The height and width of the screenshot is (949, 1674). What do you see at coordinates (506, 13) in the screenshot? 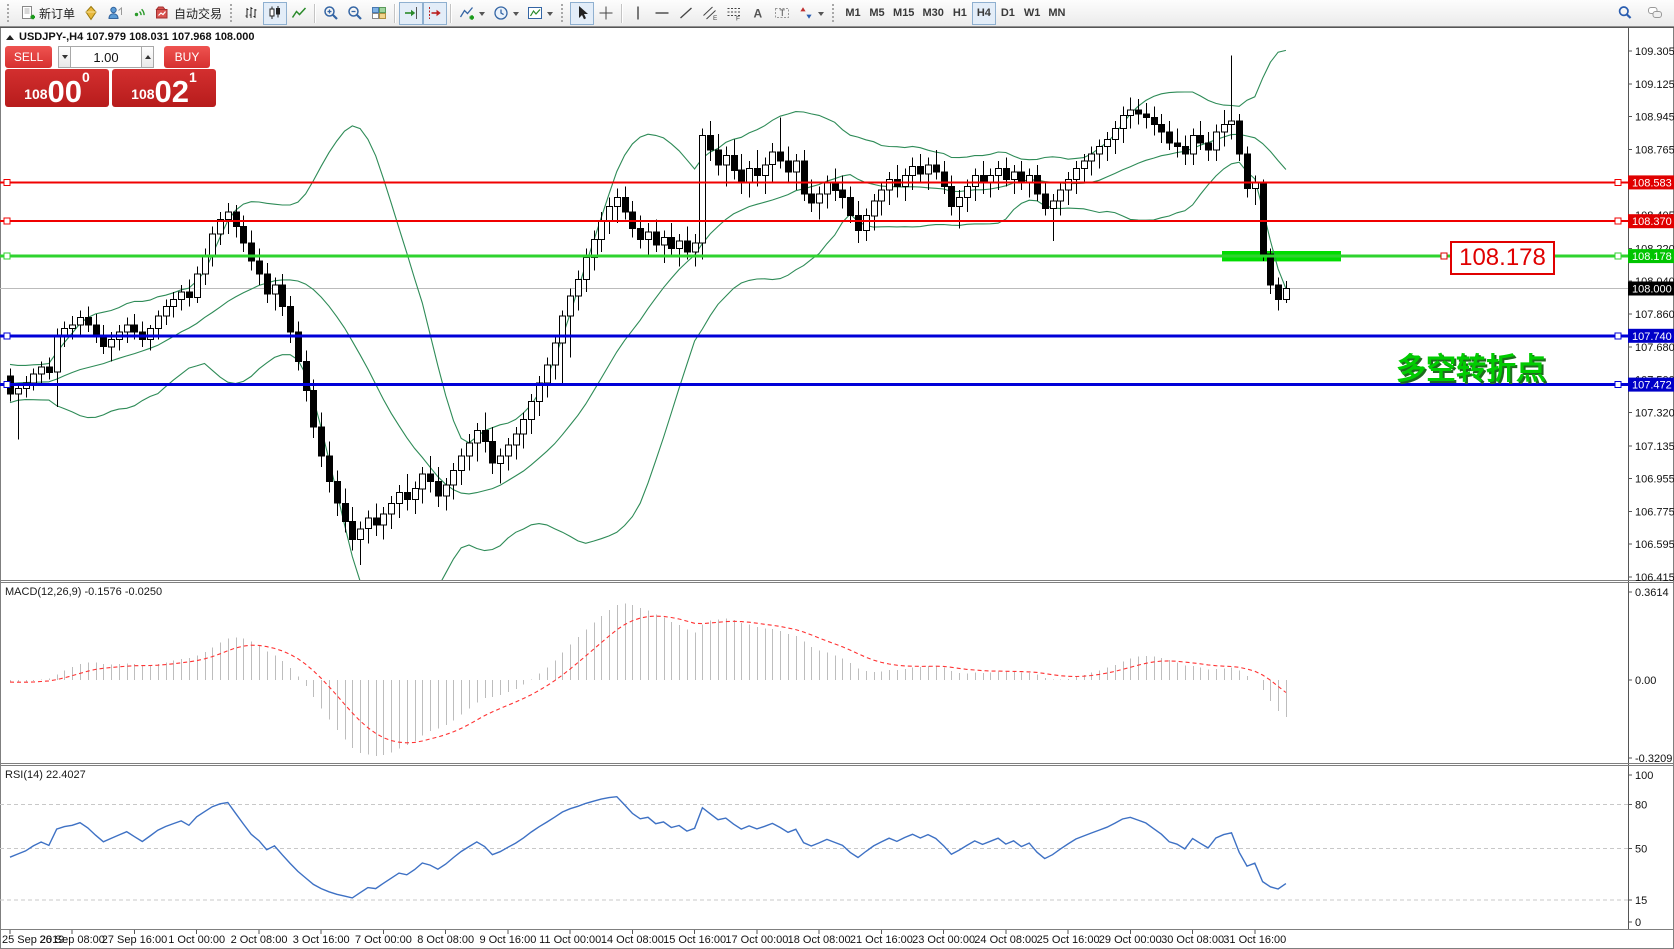
I see `periods-button` at bounding box center [506, 13].